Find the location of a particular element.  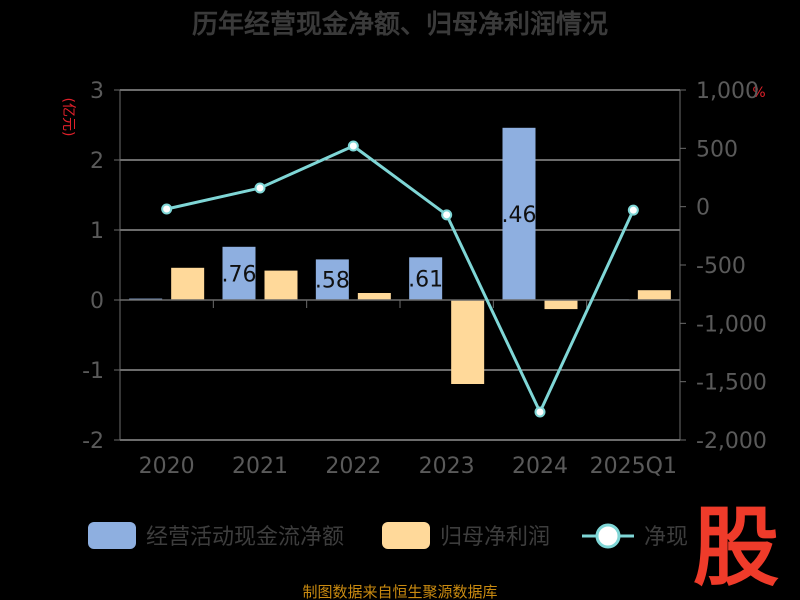

bar-data-label: .61 is located at coordinates (425, 280).